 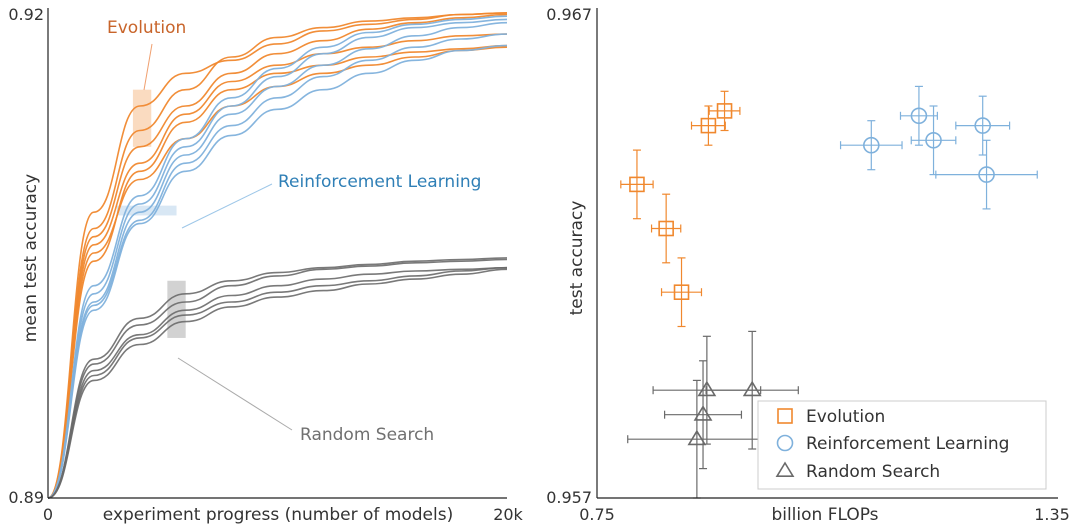 I want to click on legend-markers, so click(x=785, y=443).